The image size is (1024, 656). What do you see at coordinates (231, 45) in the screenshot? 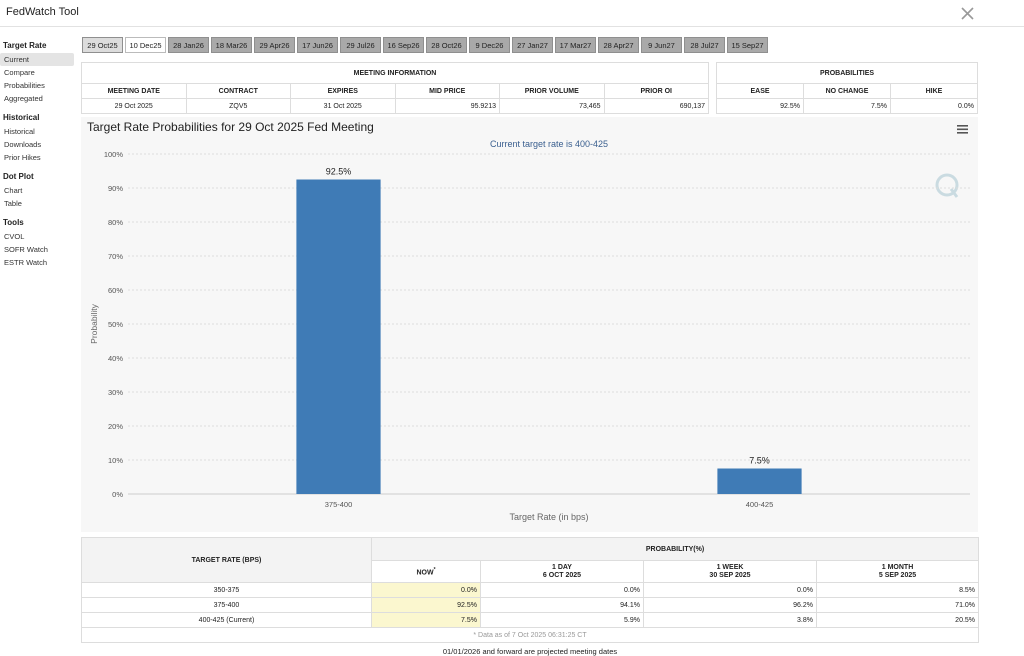
I see `meeting-tab: 18 Mar26` at bounding box center [231, 45].